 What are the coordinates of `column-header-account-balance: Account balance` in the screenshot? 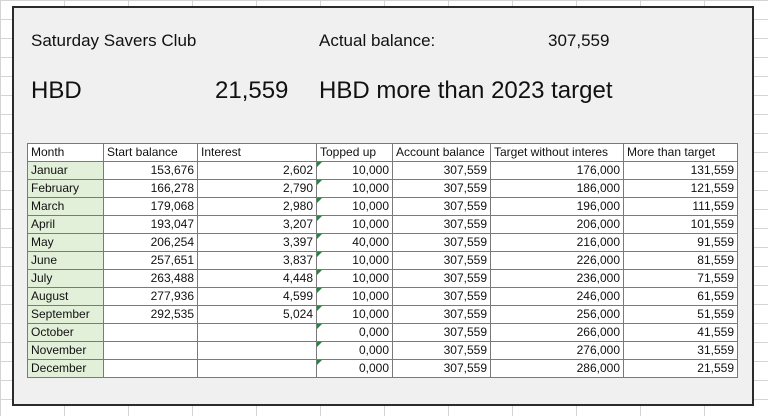 It's located at (441, 152).